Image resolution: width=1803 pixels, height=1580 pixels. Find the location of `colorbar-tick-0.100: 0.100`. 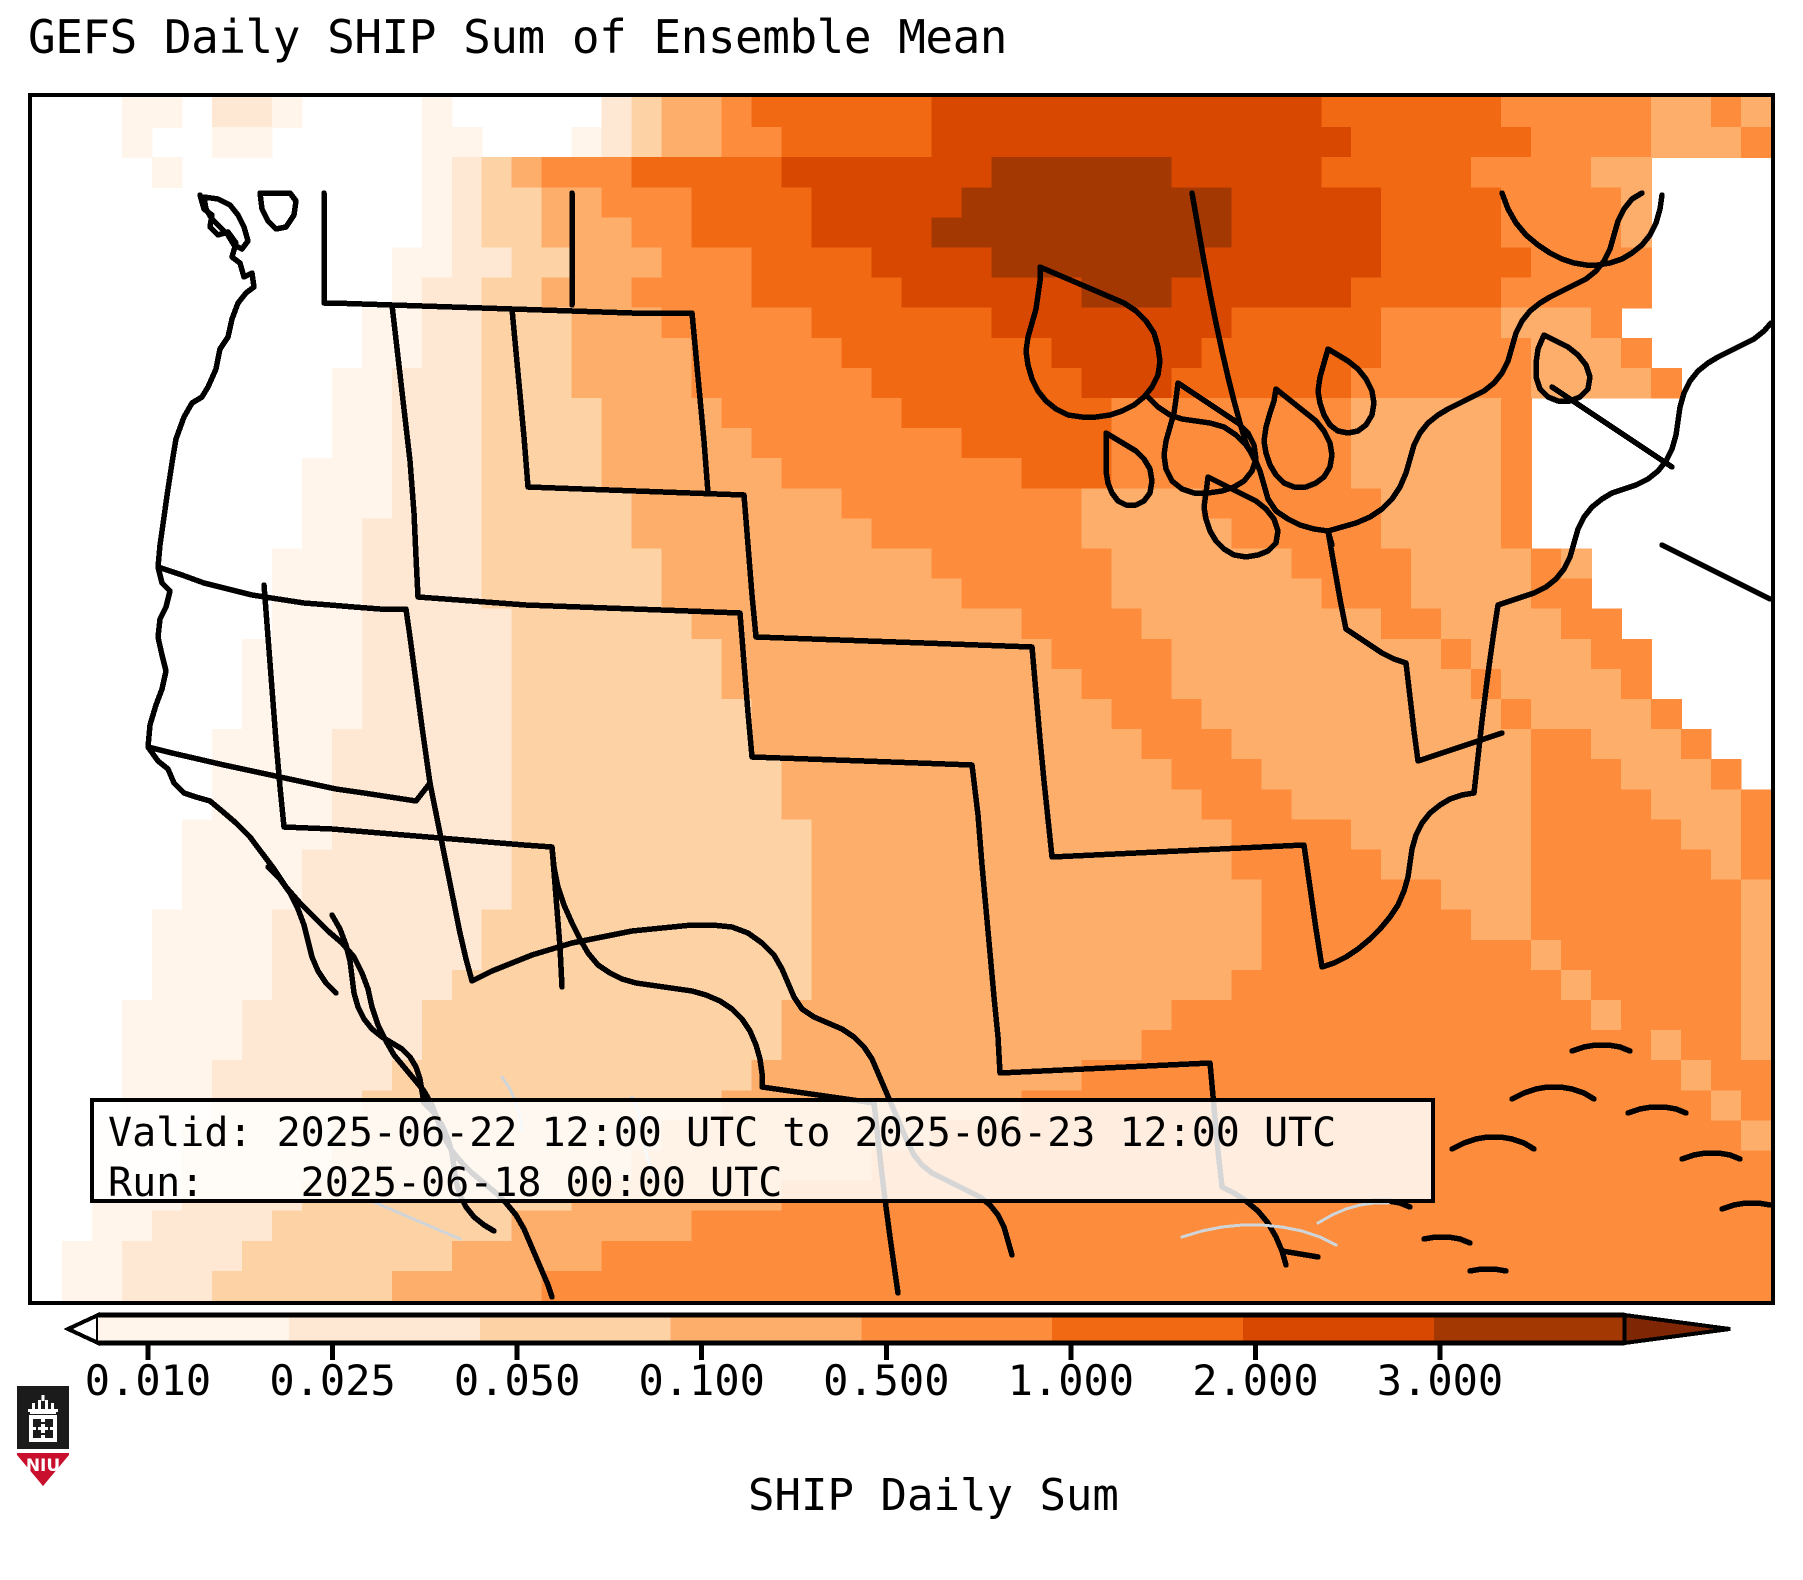

colorbar-tick-0.100: 0.100 is located at coordinates (701, 1380).